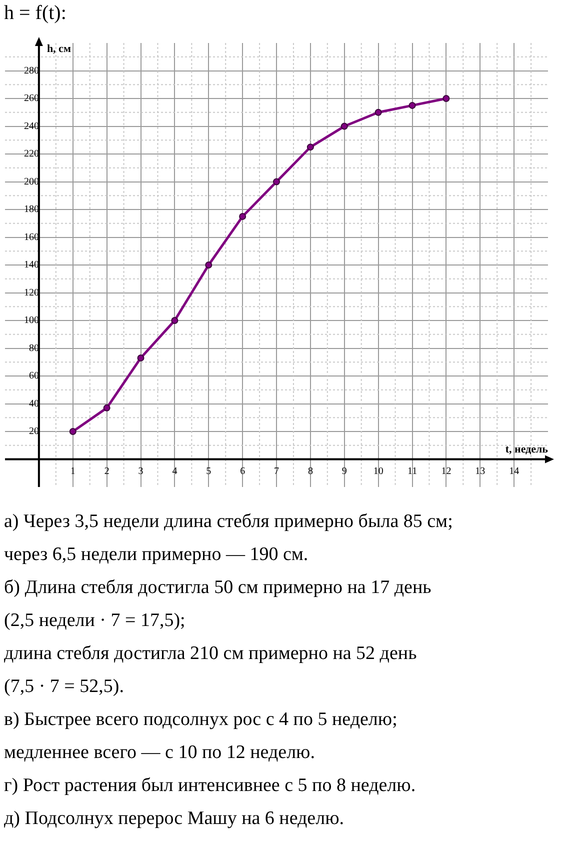 The image size is (565, 860). I want to click on x-tick-label: 6, so click(243, 471).